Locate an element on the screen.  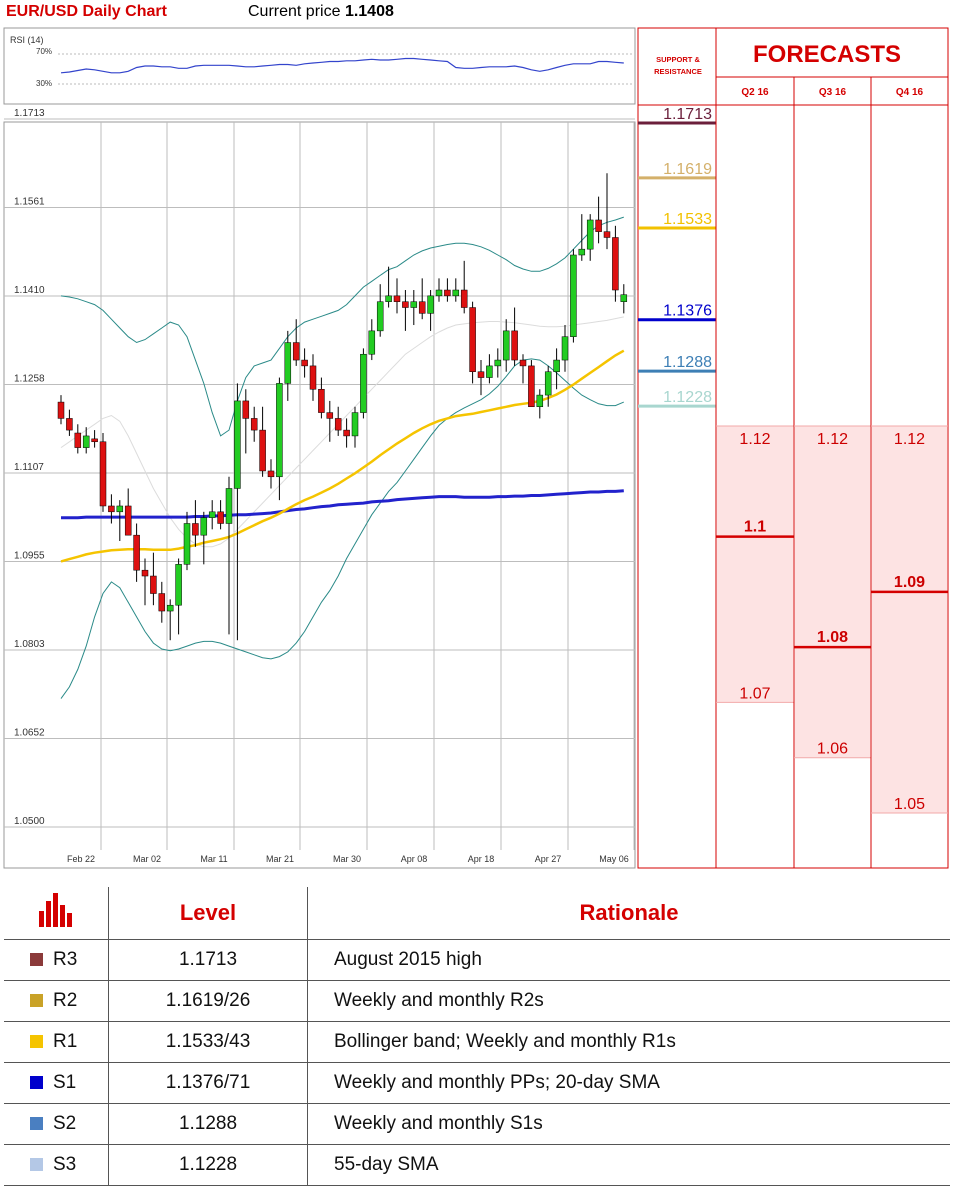
price-value: 1.1408 is located at coordinates (369, 11).